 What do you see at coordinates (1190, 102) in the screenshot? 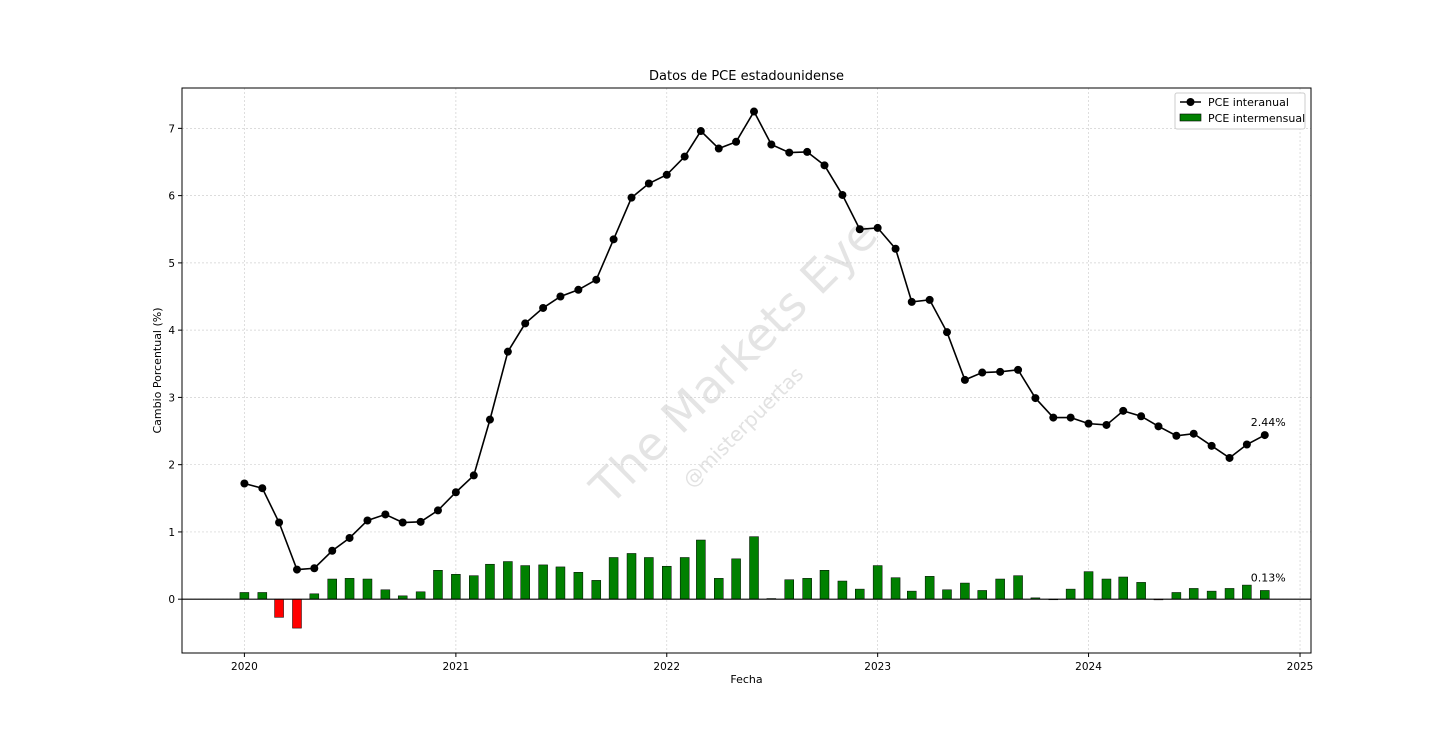
I see `legend-dot-marker` at bounding box center [1190, 102].